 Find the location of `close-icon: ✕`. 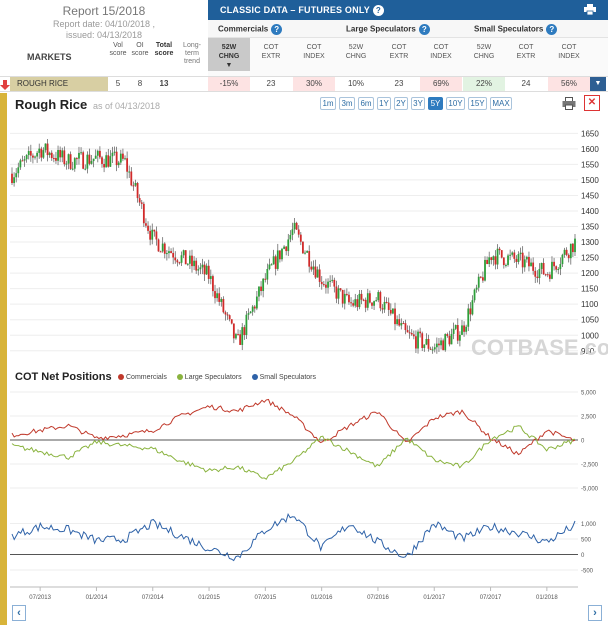

close-icon: ✕ is located at coordinates (592, 103).